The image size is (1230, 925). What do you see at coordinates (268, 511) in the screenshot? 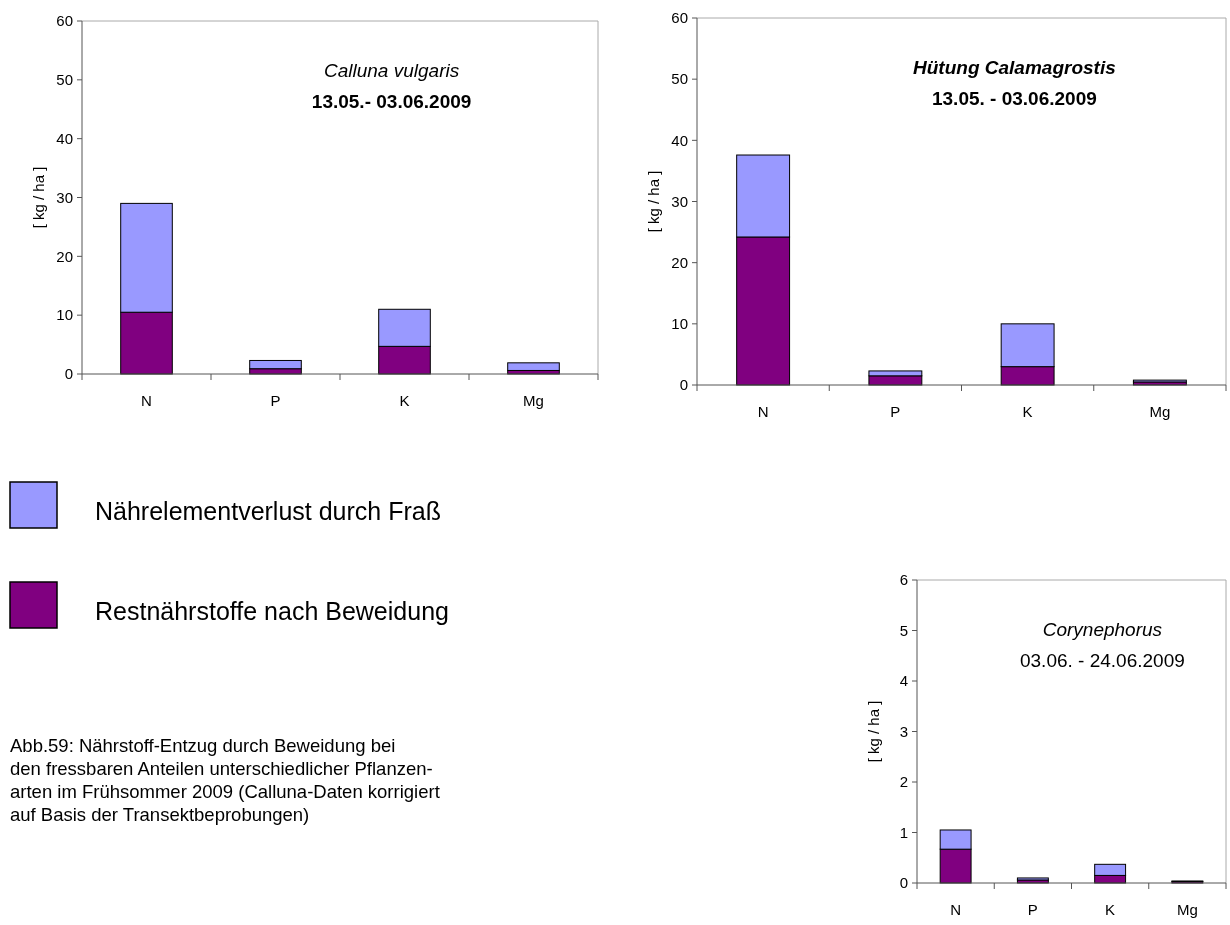
I see `legend-label: Nährelementverlust durch Fraß` at bounding box center [268, 511].